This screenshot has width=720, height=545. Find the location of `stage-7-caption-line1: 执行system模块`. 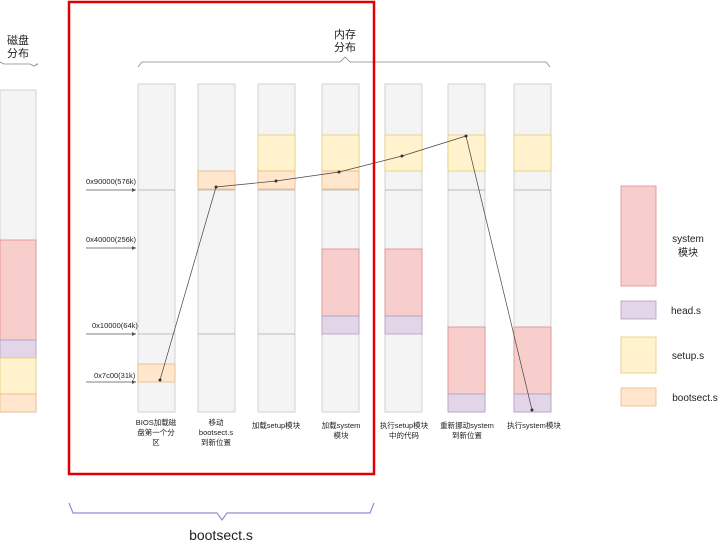

stage-7-caption-line1: 执行system模块 is located at coordinates (534, 425).